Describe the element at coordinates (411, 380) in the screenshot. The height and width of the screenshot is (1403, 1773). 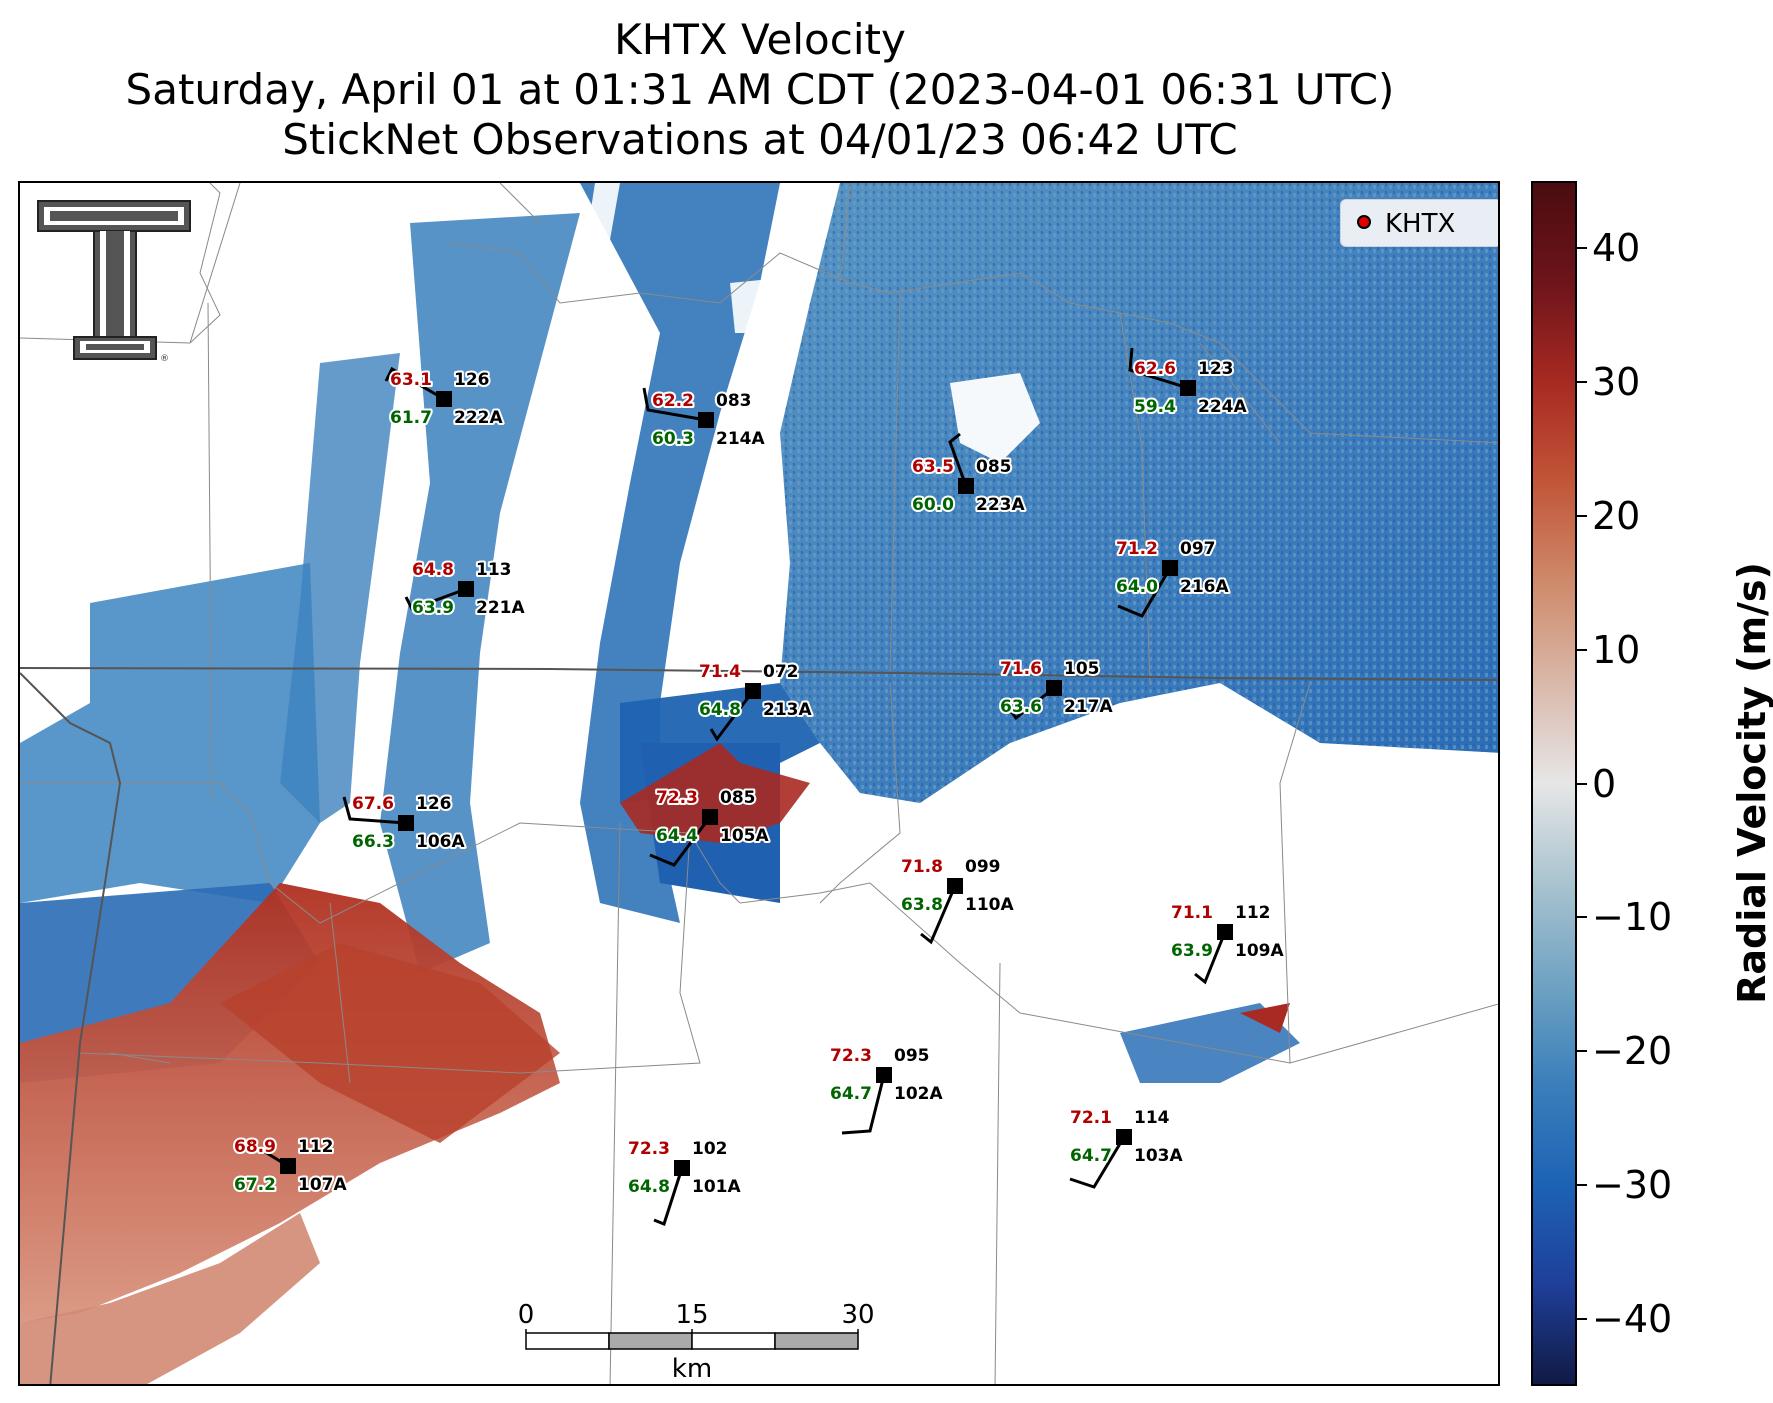
I see `station-temperature: 63.1` at that location.